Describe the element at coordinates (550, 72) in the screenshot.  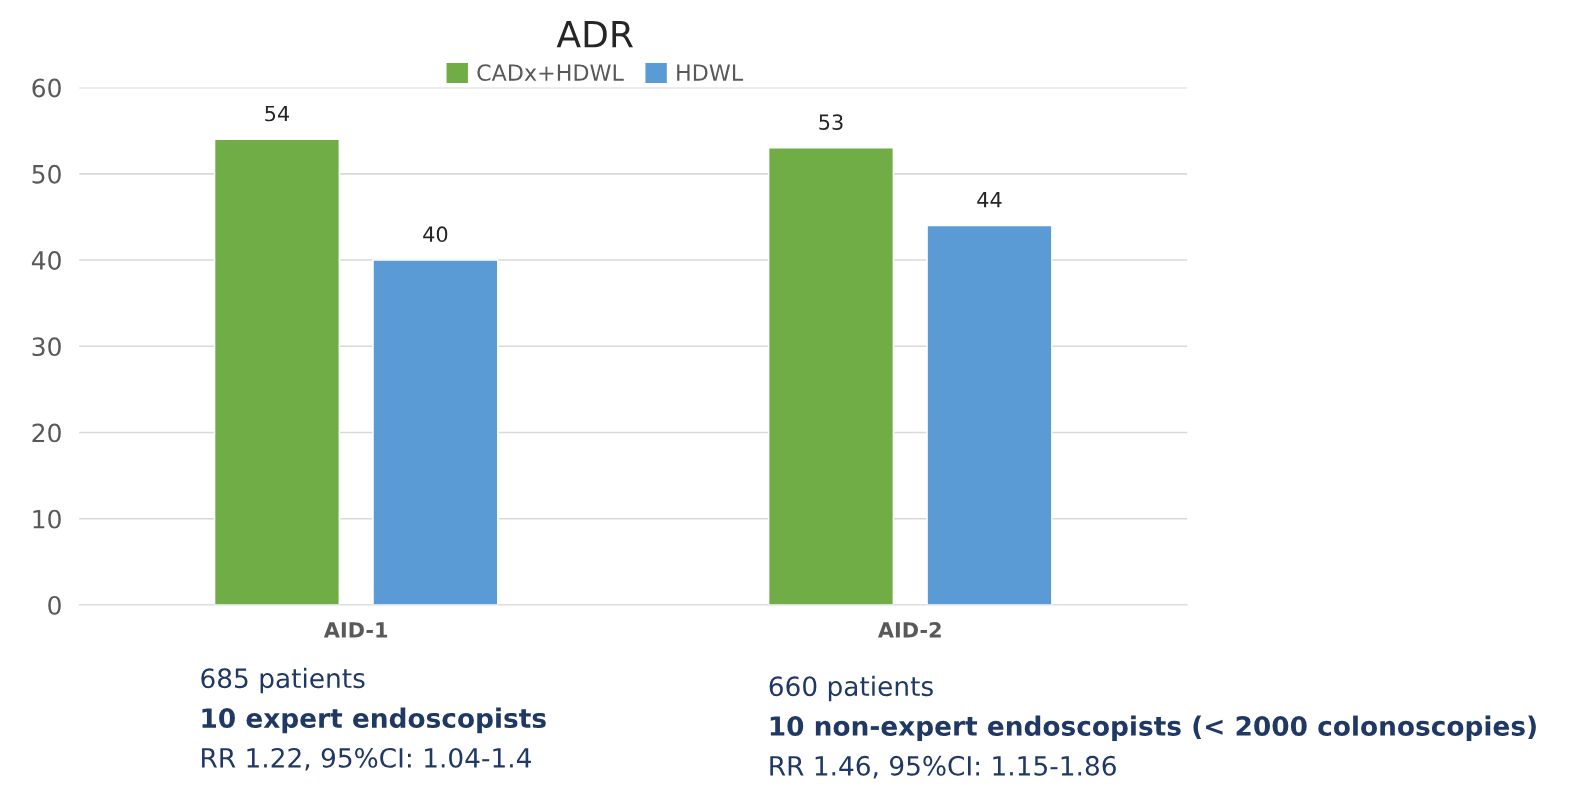
I see `legend-label: CADx+HDWL` at that location.